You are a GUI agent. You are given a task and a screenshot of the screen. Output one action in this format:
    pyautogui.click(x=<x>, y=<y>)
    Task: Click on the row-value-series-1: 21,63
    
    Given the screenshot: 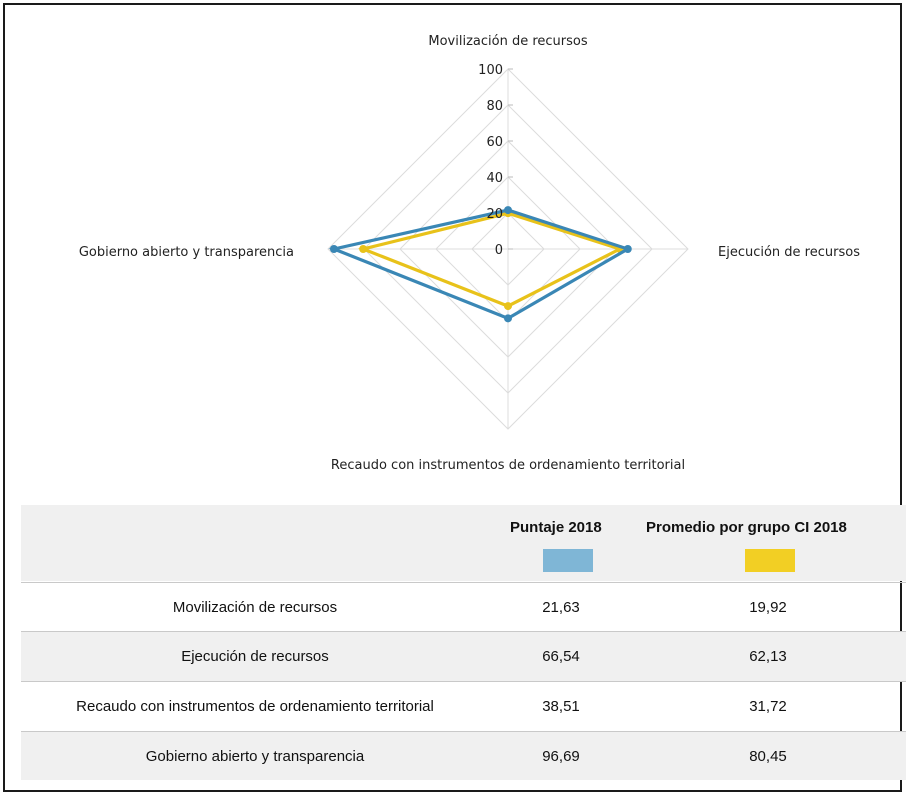 What is the action you would take?
    pyautogui.click(x=561, y=607)
    